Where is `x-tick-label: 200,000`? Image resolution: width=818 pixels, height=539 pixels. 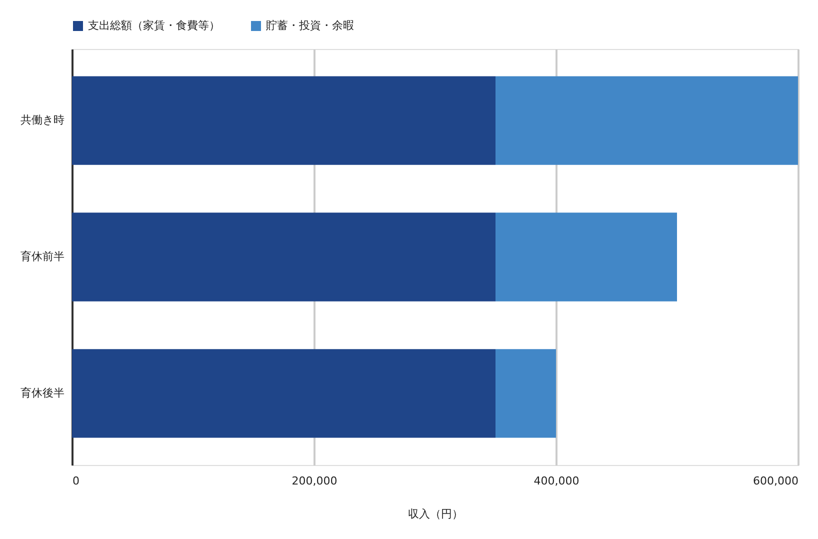
x-tick-label: 200,000 is located at coordinates (315, 481).